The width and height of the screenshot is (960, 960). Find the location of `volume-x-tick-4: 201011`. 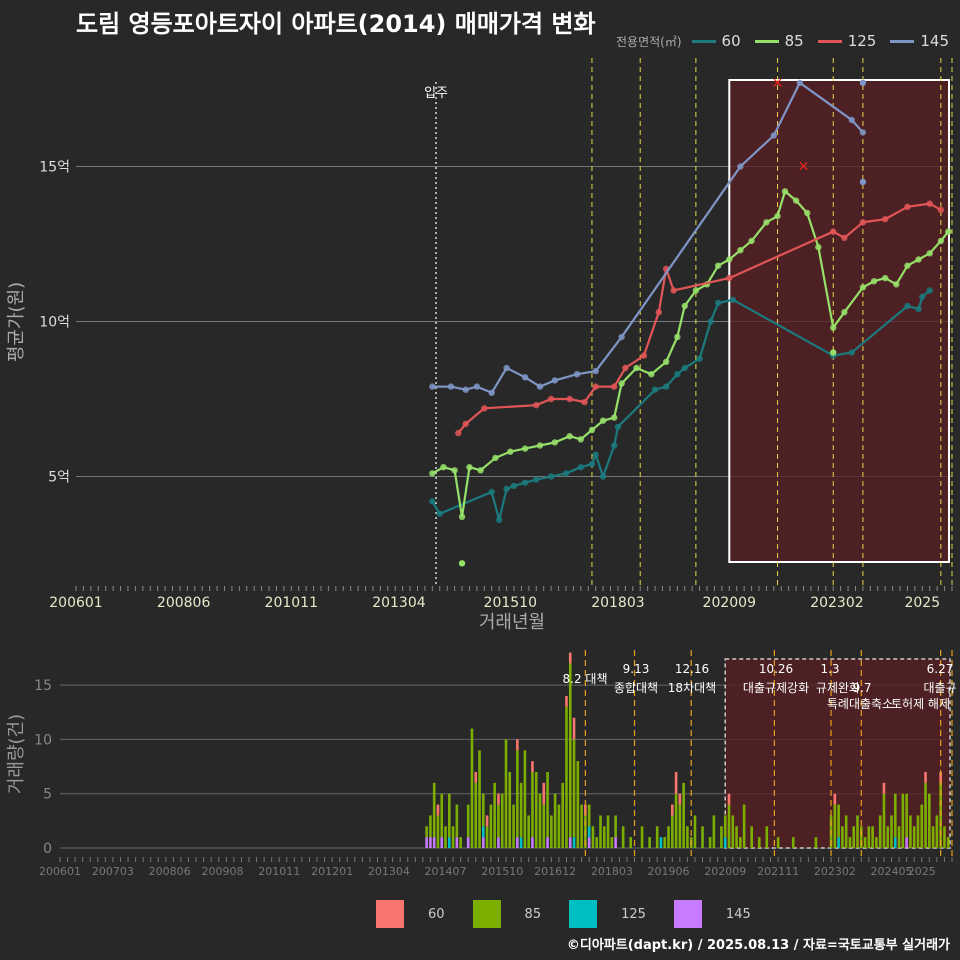

volume-x-tick-4: 201011 is located at coordinates (279, 871).